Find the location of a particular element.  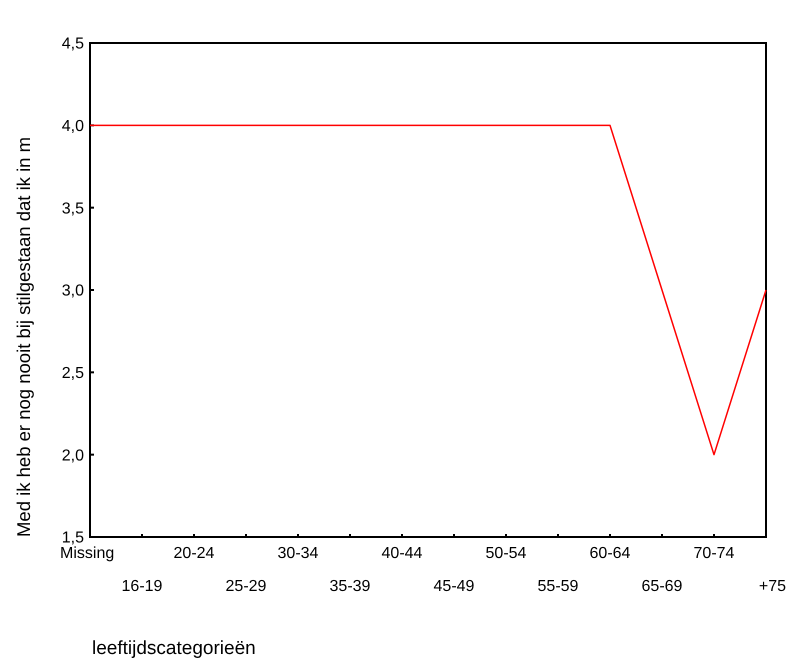

y-tick-label: 2,5 is located at coordinates (73, 373).